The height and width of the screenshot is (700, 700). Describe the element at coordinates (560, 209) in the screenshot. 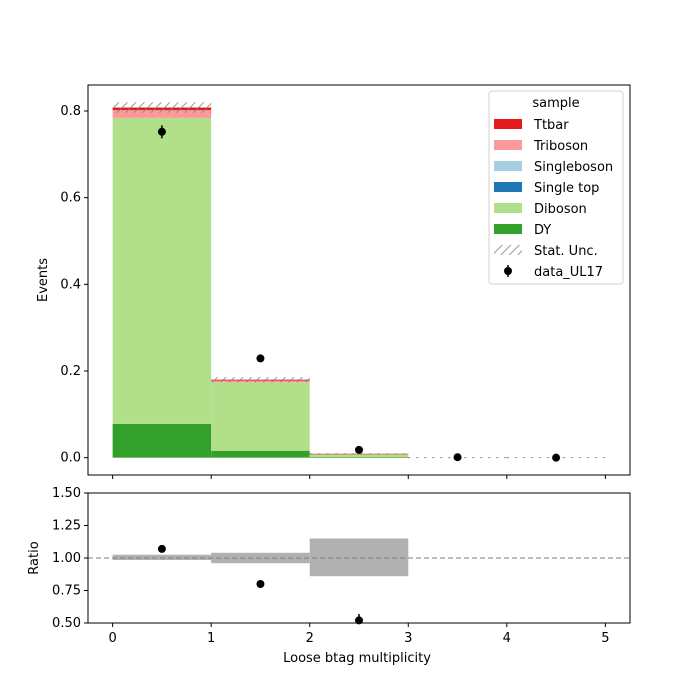

I see `legend-label-diboson: Diboson` at that location.